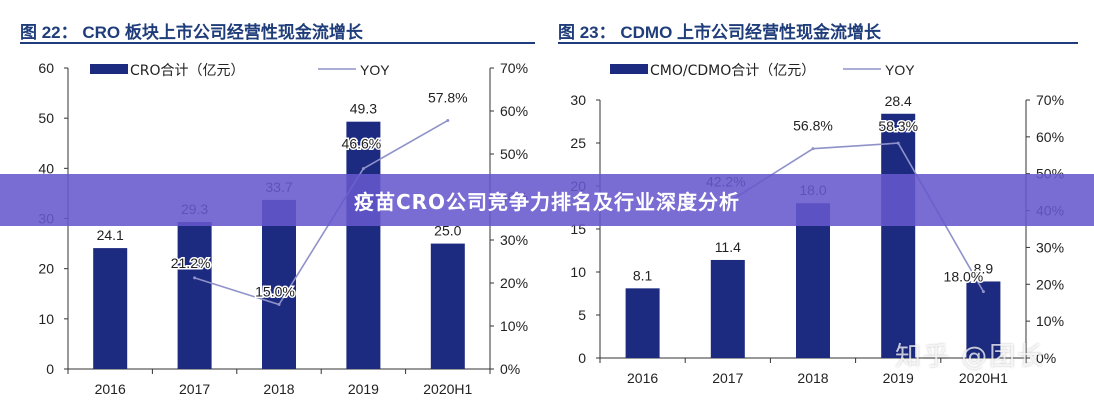 This screenshot has width=1094, height=400. What do you see at coordinates (277, 43) in the screenshot?
I see `title-rule-cro` at bounding box center [277, 43].